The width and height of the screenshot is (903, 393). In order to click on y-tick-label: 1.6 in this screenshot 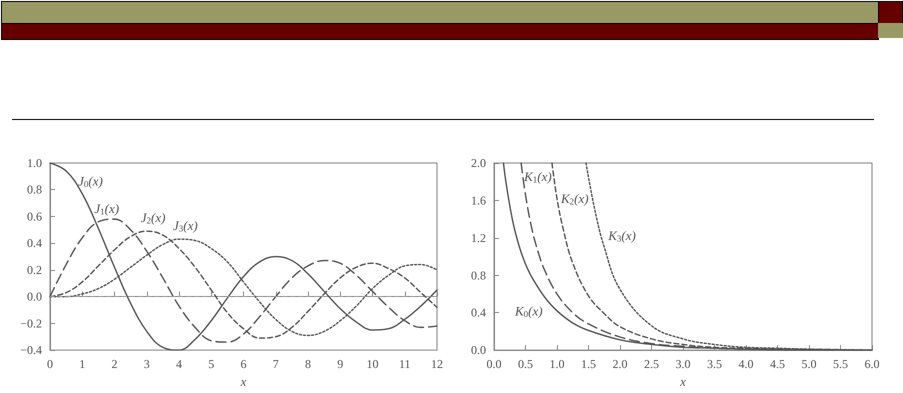, I will do `click(478, 200)`.